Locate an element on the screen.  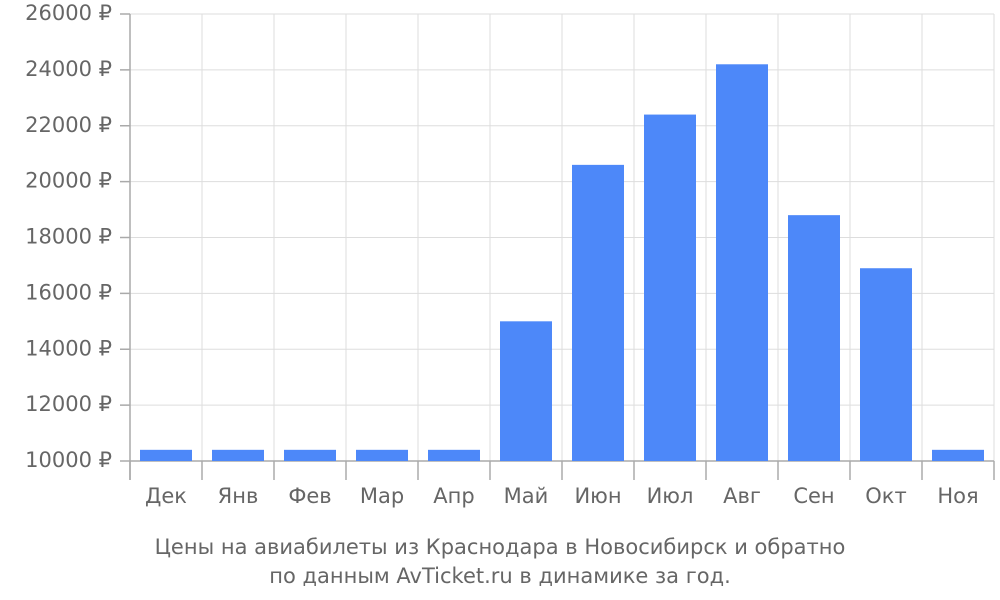
x-tick-label: Авг is located at coordinates (742, 496).